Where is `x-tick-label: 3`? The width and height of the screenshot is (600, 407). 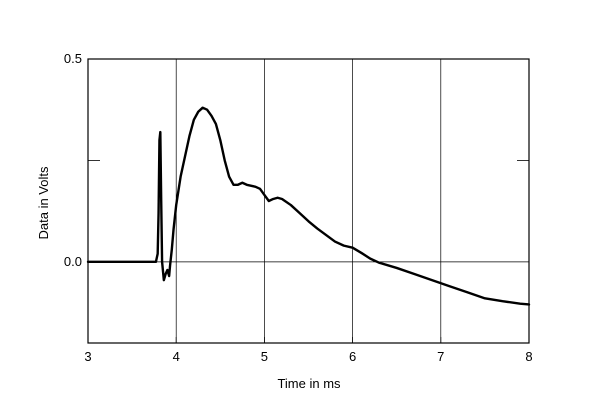
x-tick-label: 3 is located at coordinates (87, 356).